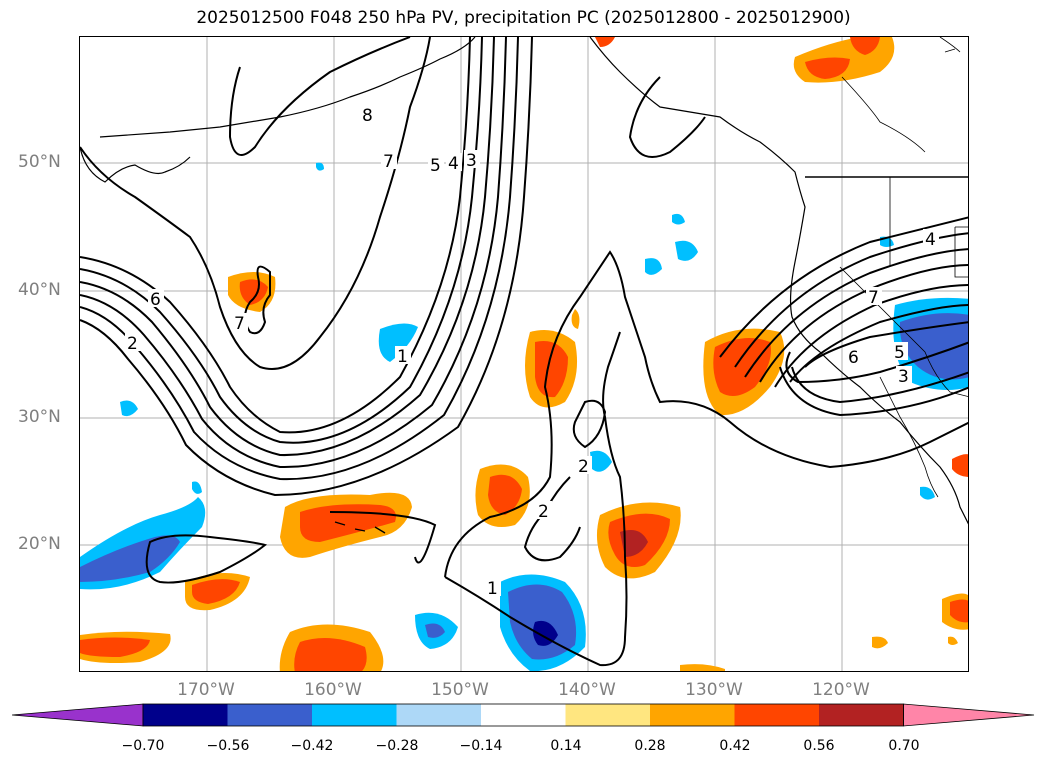  Describe the element at coordinates (78, 715) in the screenshot. I see `colorbar-extend-low` at that location.